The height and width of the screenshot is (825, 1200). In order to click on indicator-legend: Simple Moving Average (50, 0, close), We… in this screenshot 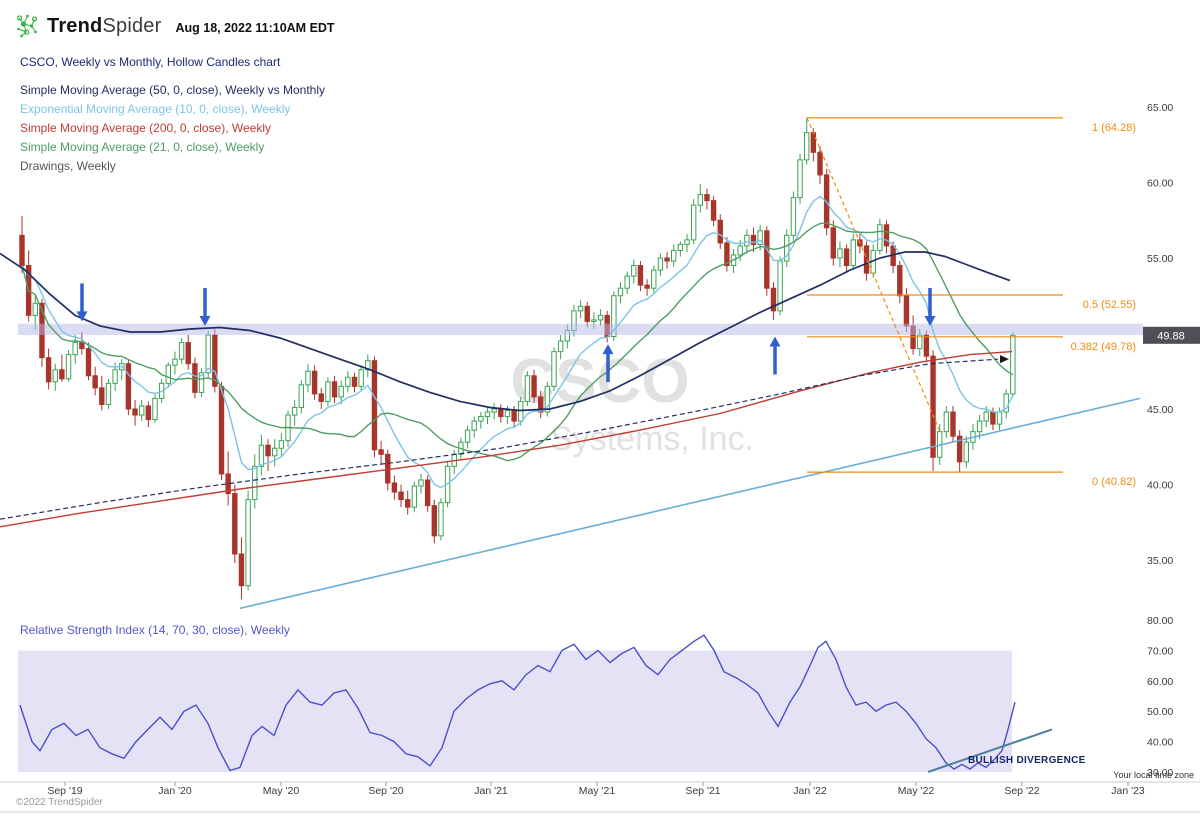, I will do `click(172, 128)`.